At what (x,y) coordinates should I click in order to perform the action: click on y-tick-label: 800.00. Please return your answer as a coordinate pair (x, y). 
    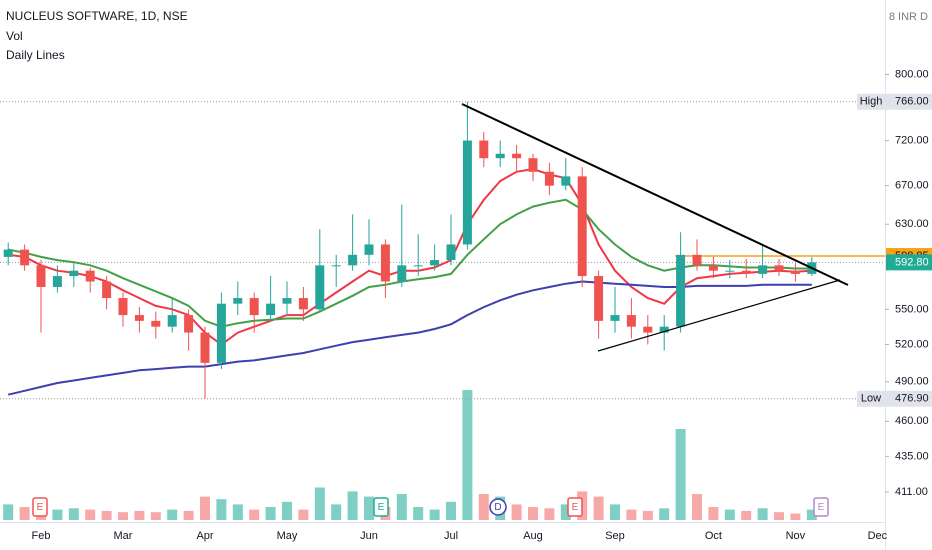
    Looking at the image, I should click on (912, 74).